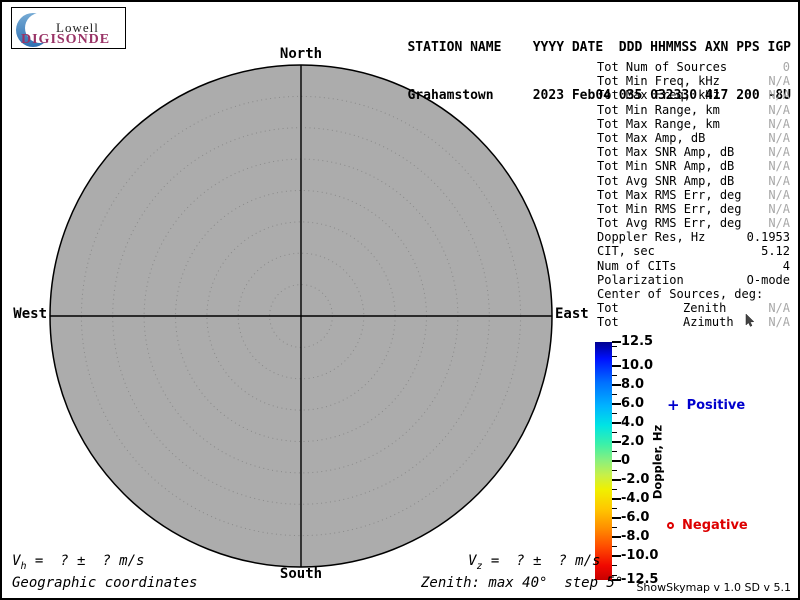 The image size is (800, 600). I want to click on compass-label-west: West, so click(30, 314).